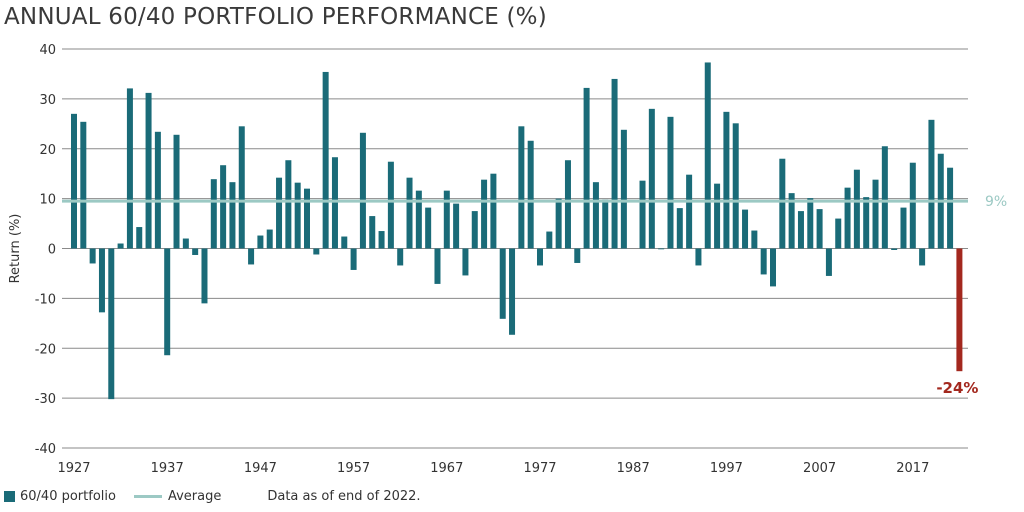 This screenshot has height=512, width=1024. I want to click on x-tick-label: 1957, so click(353, 468).